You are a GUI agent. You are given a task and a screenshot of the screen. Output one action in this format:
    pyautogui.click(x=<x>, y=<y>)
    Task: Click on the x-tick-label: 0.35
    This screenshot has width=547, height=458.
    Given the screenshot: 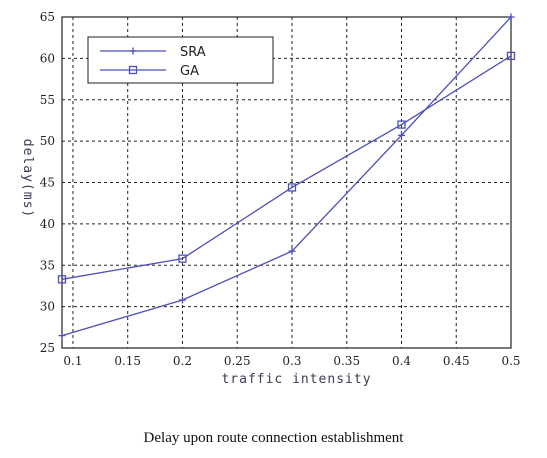 What is the action you would take?
    pyautogui.click(x=346, y=361)
    